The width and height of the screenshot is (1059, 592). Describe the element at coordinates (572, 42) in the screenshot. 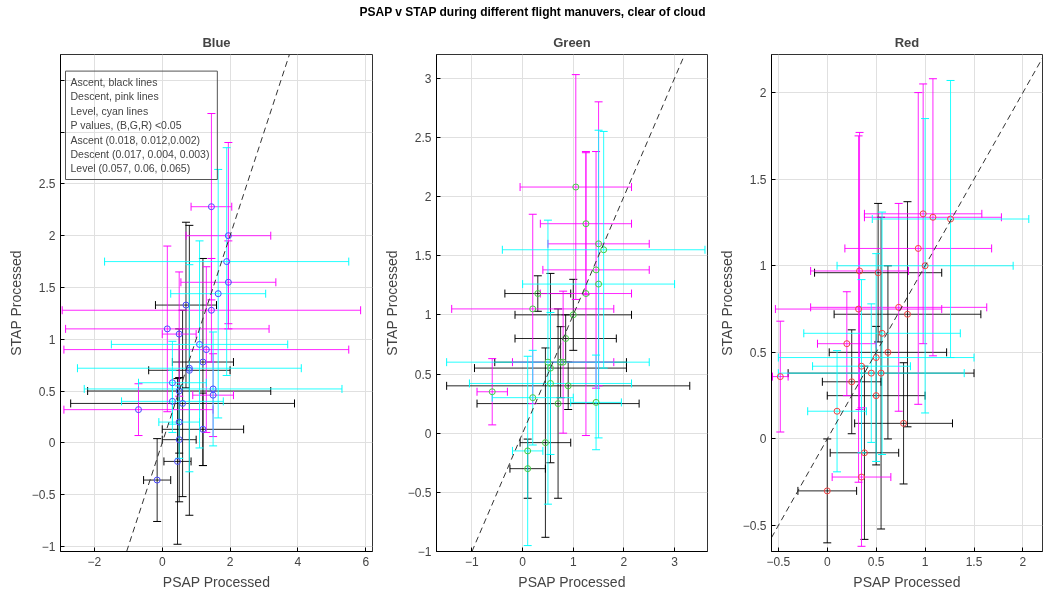

I see `chart-title: Green` at that location.